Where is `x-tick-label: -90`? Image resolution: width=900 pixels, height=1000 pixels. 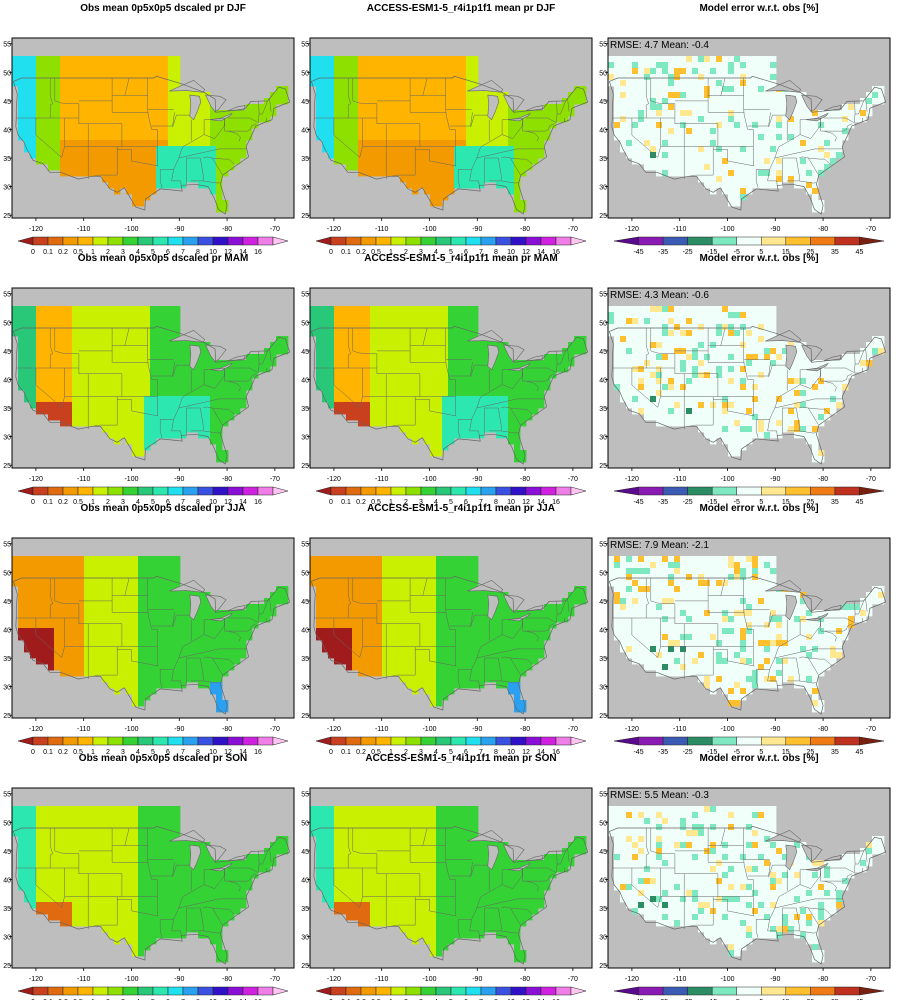 x-tick-label: -90 is located at coordinates (477, 229).